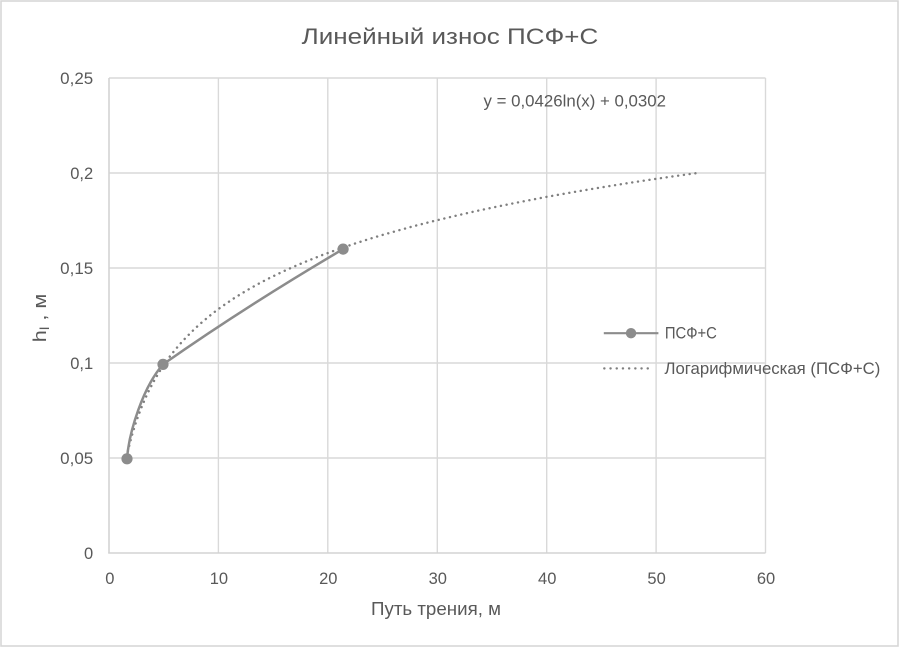 This screenshot has height=647, width=899. What do you see at coordinates (41, 318) in the screenshot?
I see `svg-text: hl , м` at bounding box center [41, 318].